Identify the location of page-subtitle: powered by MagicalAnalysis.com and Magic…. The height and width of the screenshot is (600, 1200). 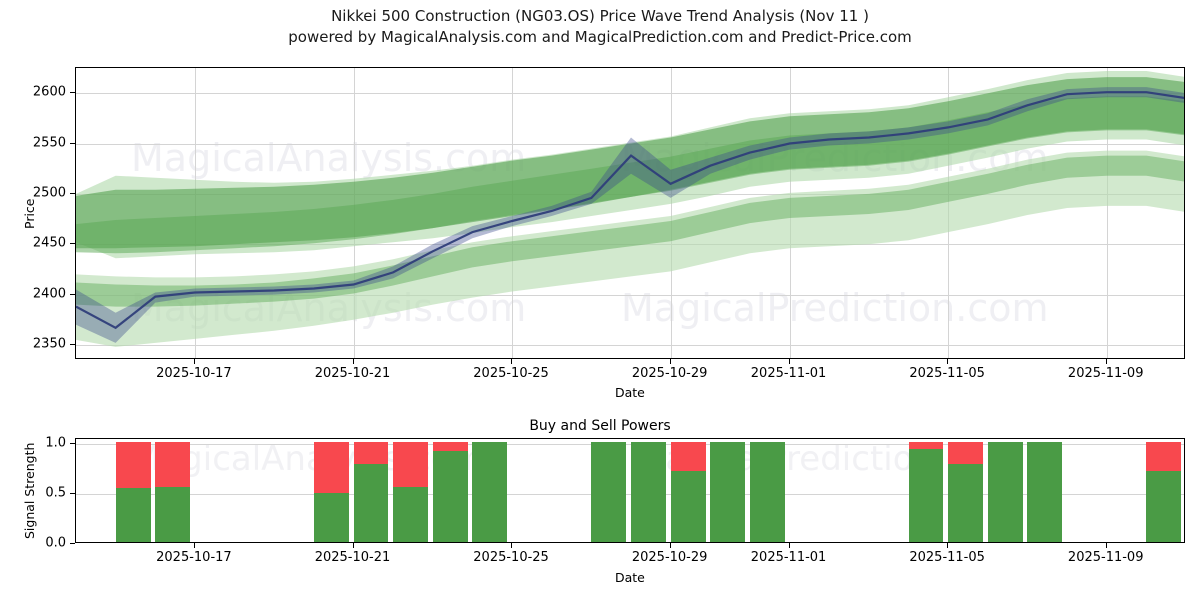
(600, 37).